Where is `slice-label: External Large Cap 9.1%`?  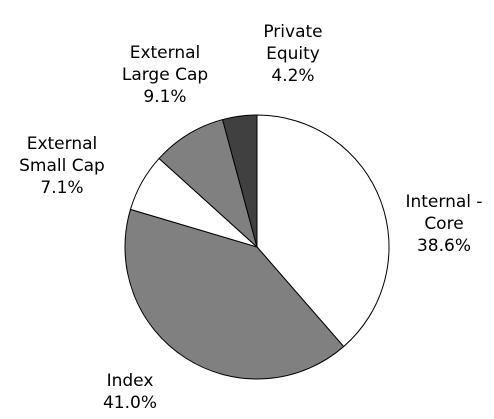
slice-label: External Large Cap 9.1% is located at coordinates (165, 75).